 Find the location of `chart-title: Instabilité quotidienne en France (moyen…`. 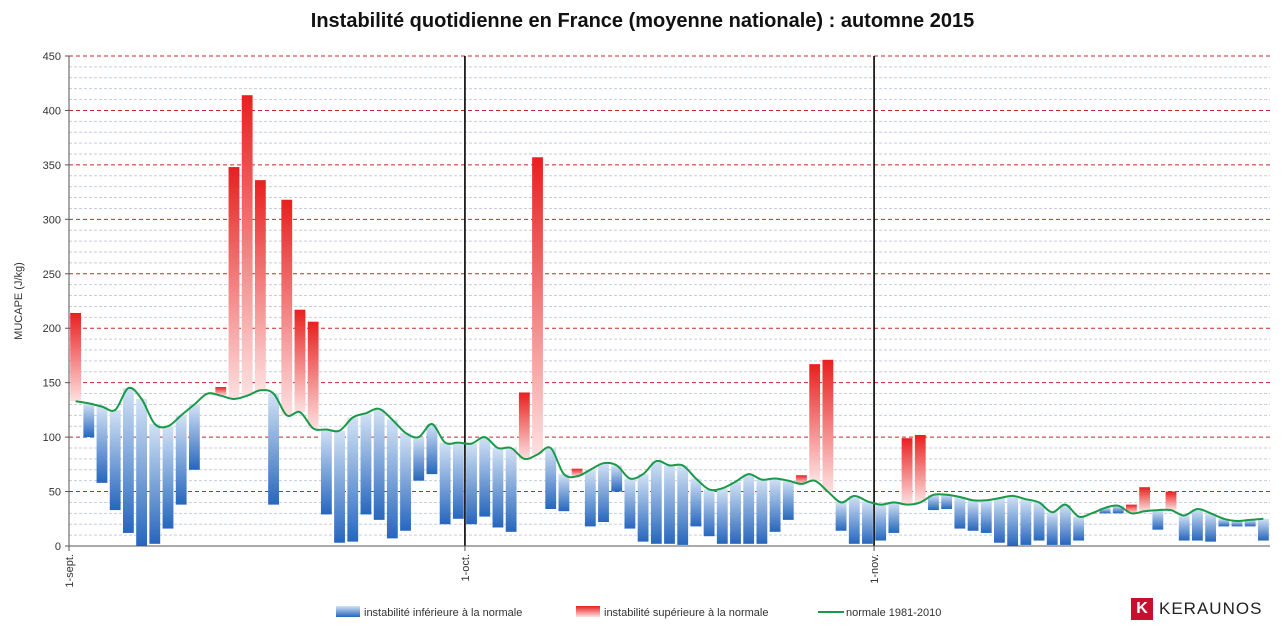

chart-title: Instabilité quotidienne en France (moyen… is located at coordinates (642, 21).